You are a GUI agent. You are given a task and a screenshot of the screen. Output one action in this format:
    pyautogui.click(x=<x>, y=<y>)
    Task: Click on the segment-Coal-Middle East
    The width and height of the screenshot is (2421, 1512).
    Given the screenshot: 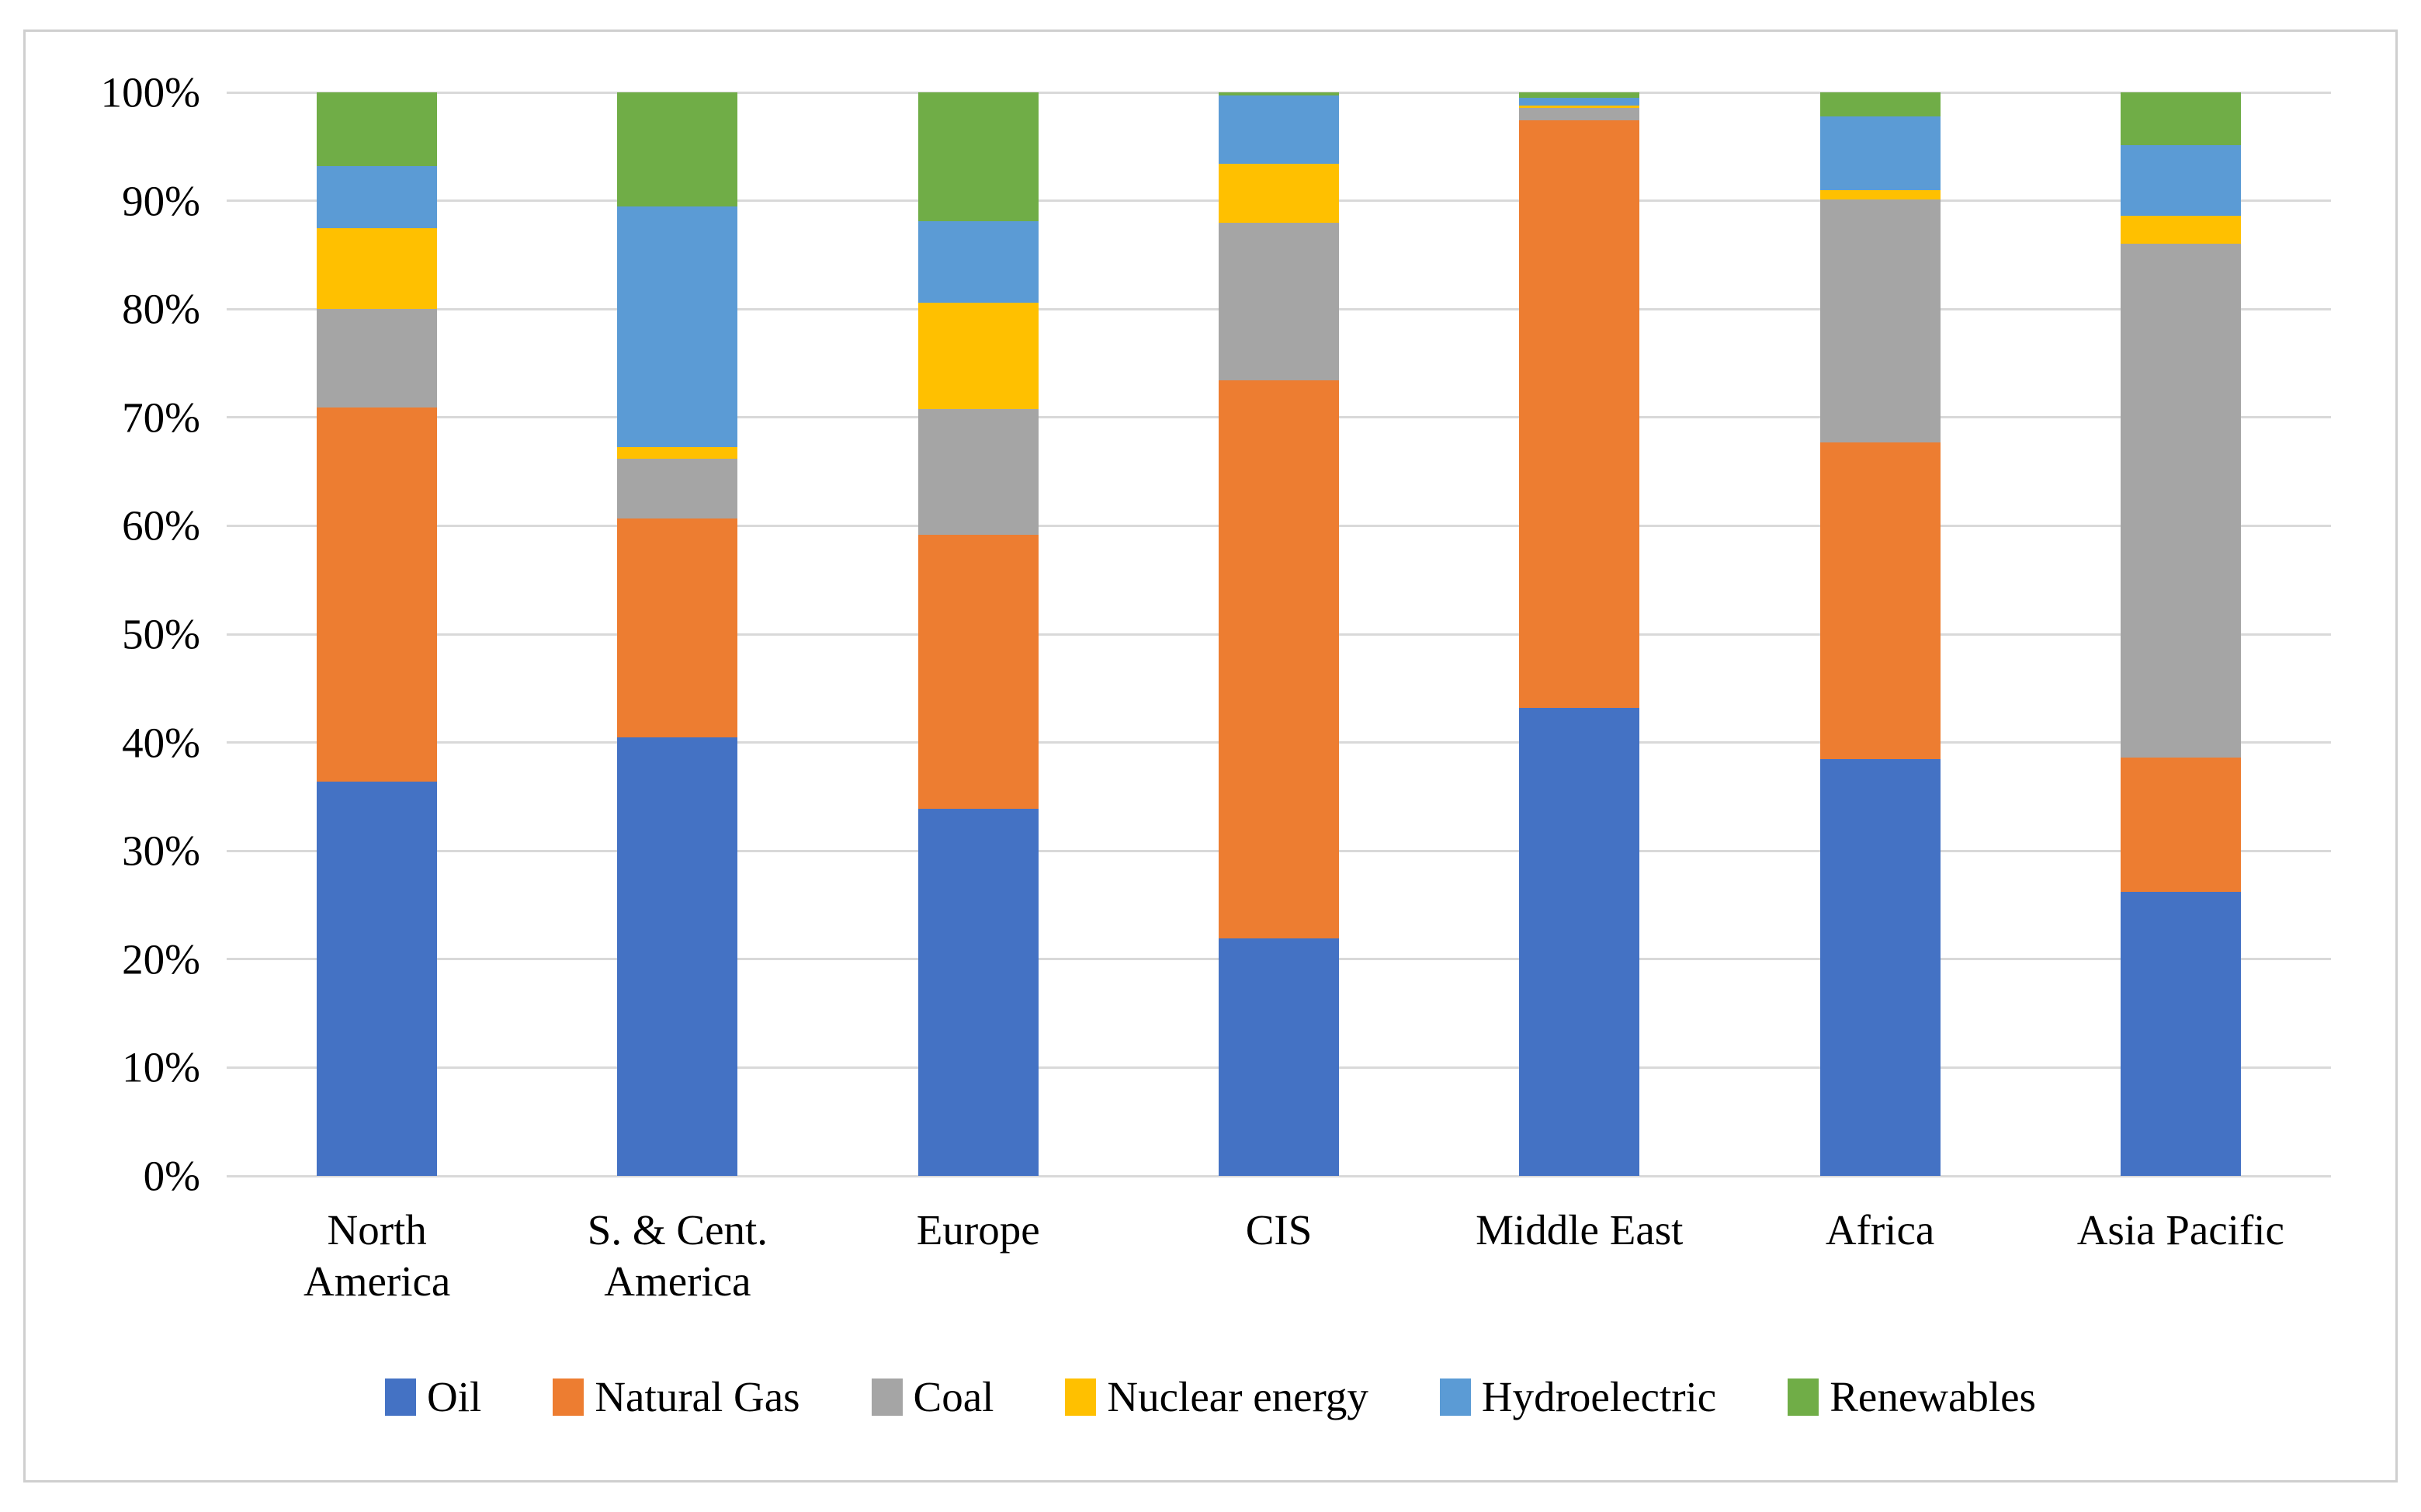 What is the action you would take?
    pyautogui.click(x=1579, y=114)
    